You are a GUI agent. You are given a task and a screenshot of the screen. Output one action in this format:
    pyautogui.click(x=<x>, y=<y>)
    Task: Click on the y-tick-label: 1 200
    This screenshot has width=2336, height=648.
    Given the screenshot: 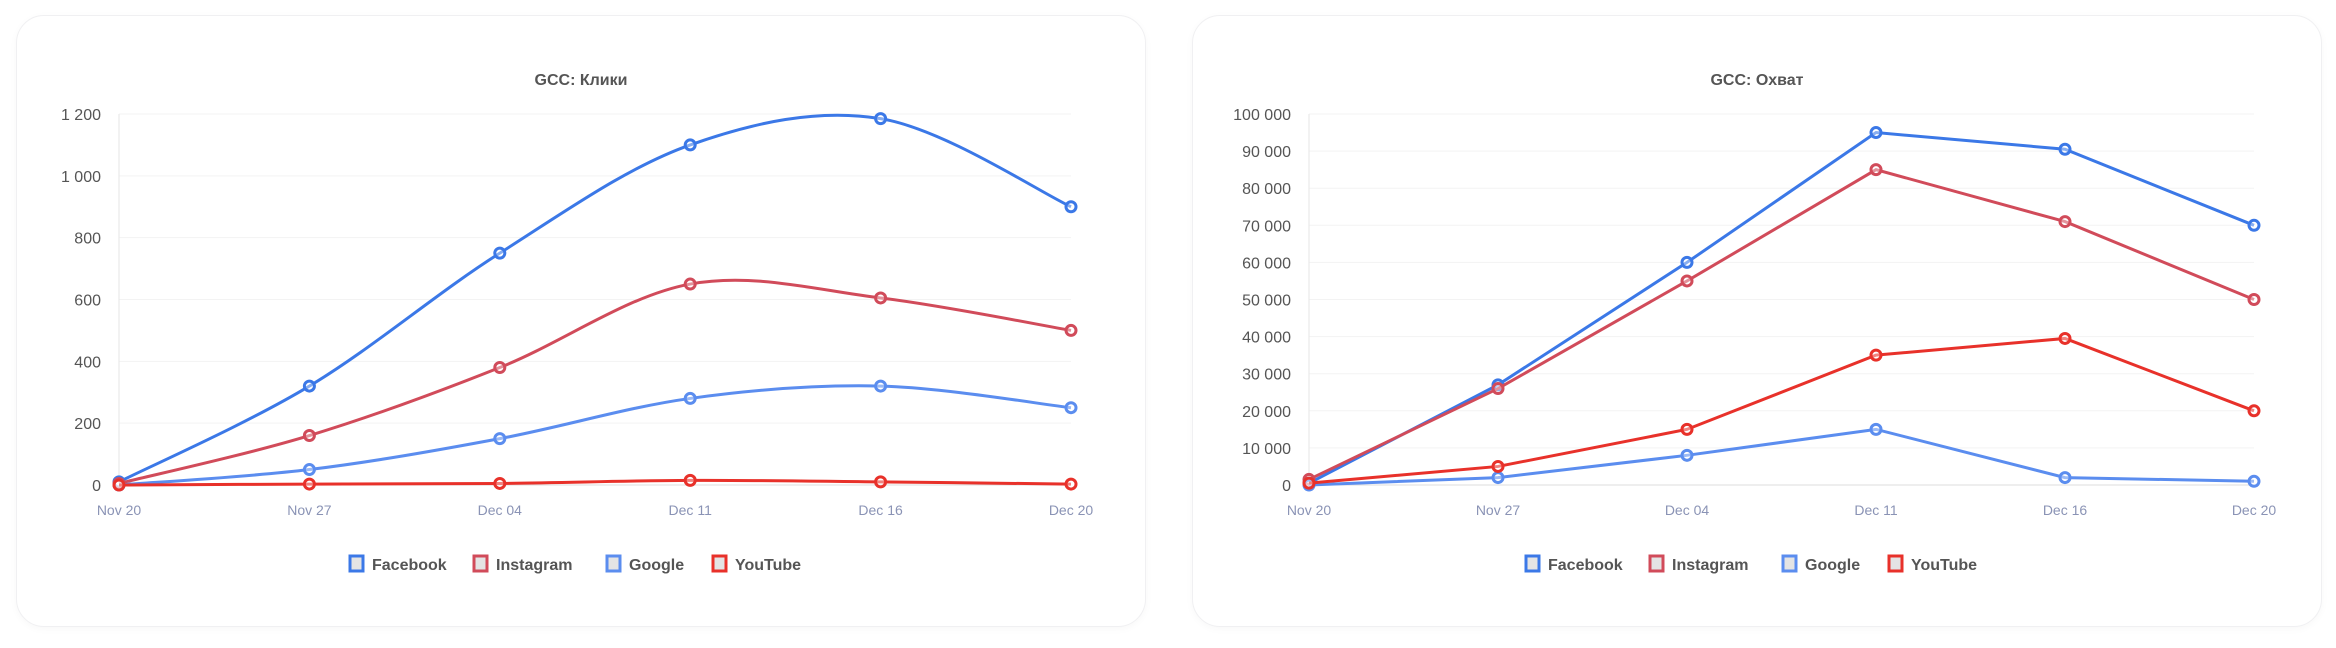 What is the action you would take?
    pyautogui.click(x=81, y=115)
    